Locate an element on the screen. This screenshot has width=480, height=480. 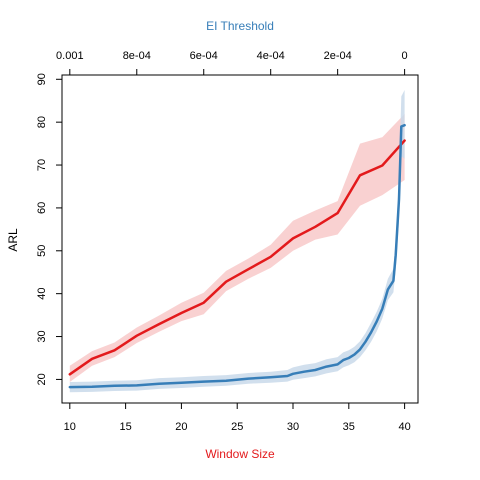
y-tick-label: 90 is located at coordinates (42, 79).